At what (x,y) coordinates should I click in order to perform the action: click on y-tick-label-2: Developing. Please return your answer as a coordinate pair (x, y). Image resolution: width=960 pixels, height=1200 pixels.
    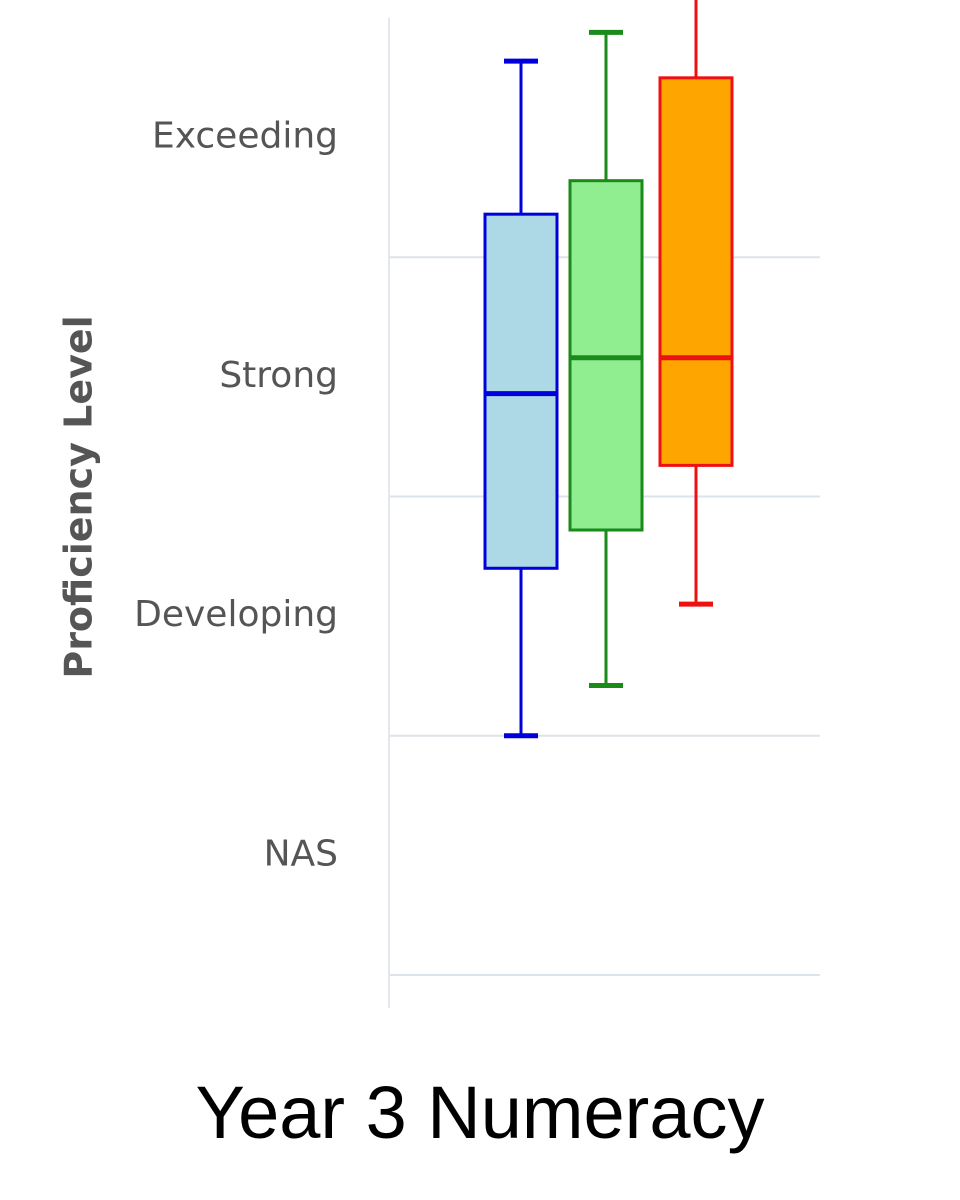
    Looking at the image, I should click on (236, 614).